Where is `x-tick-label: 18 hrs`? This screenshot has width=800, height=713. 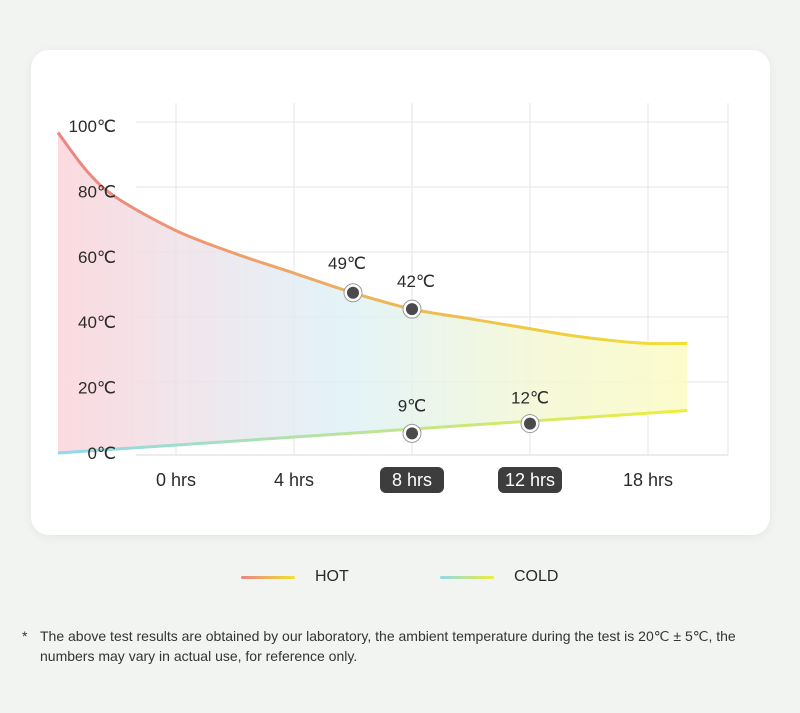 x-tick-label: 18 hrs is located at coordinates (648, 480).